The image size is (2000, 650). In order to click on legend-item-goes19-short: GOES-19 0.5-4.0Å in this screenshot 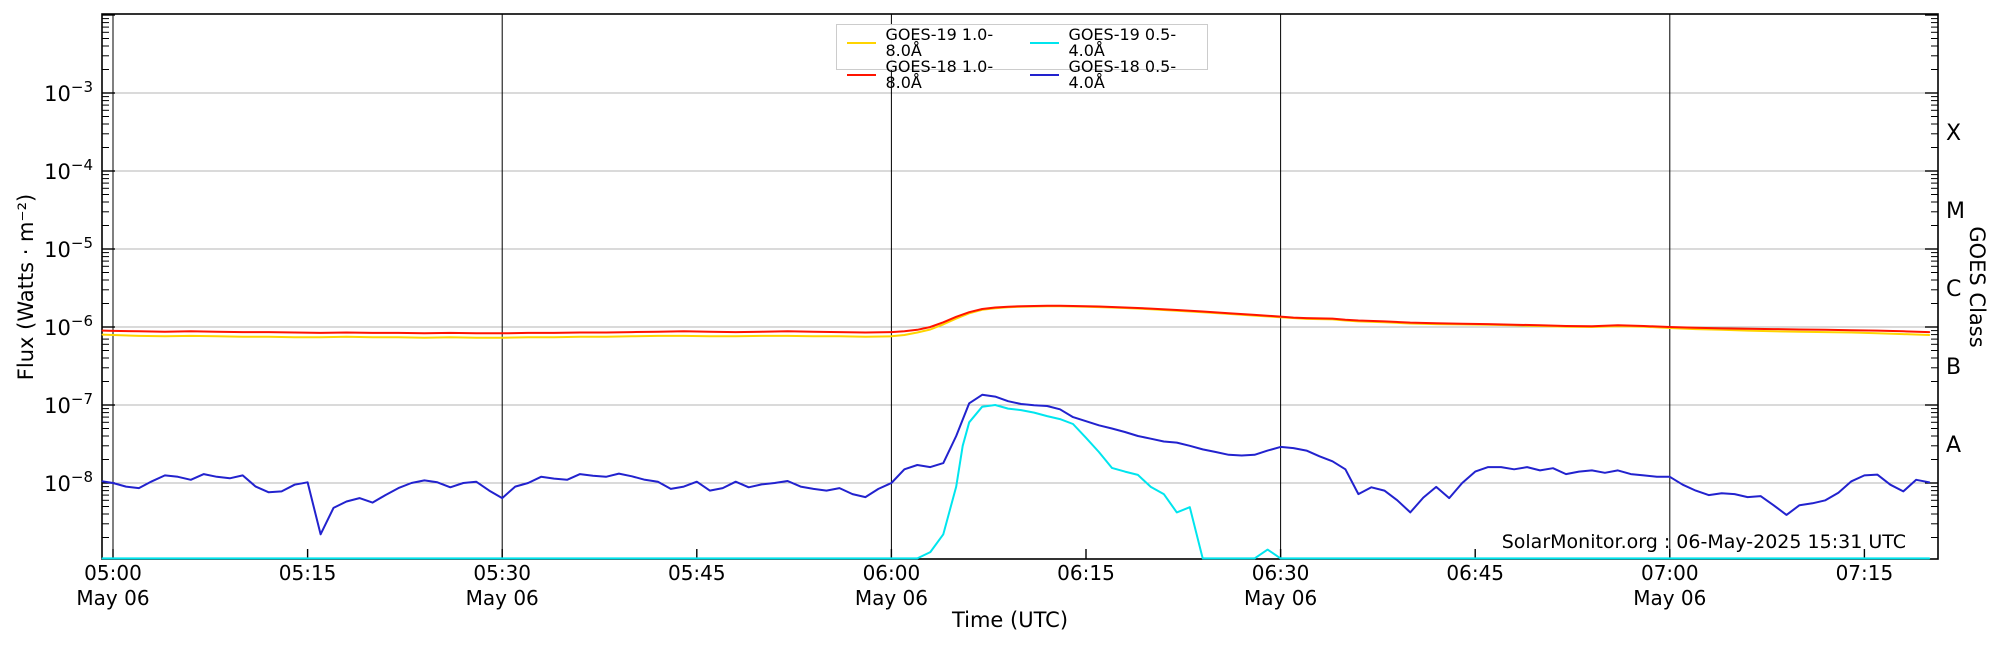, I will do `click(1113, 43)`.